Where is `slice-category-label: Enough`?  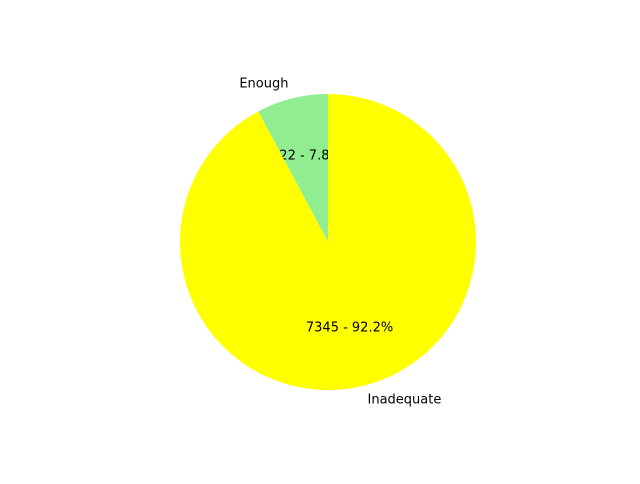 slice-category-label: Enough is located at coordinates (263, 84).